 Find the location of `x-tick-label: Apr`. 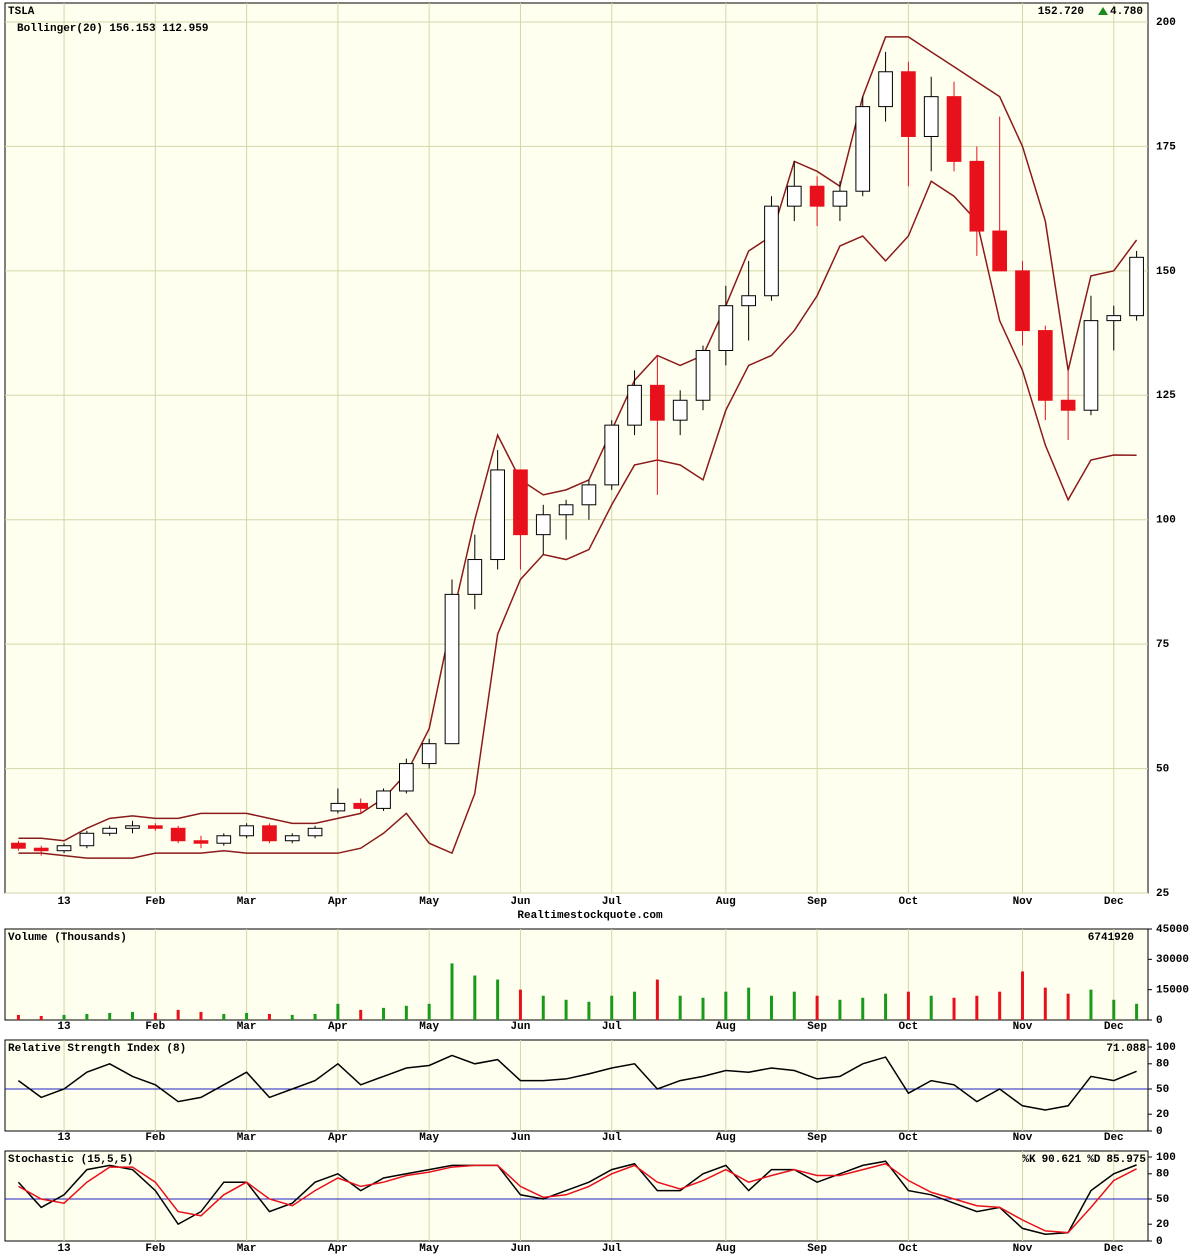

x-tick-label: Apr is located at coordinates (338, 1138).